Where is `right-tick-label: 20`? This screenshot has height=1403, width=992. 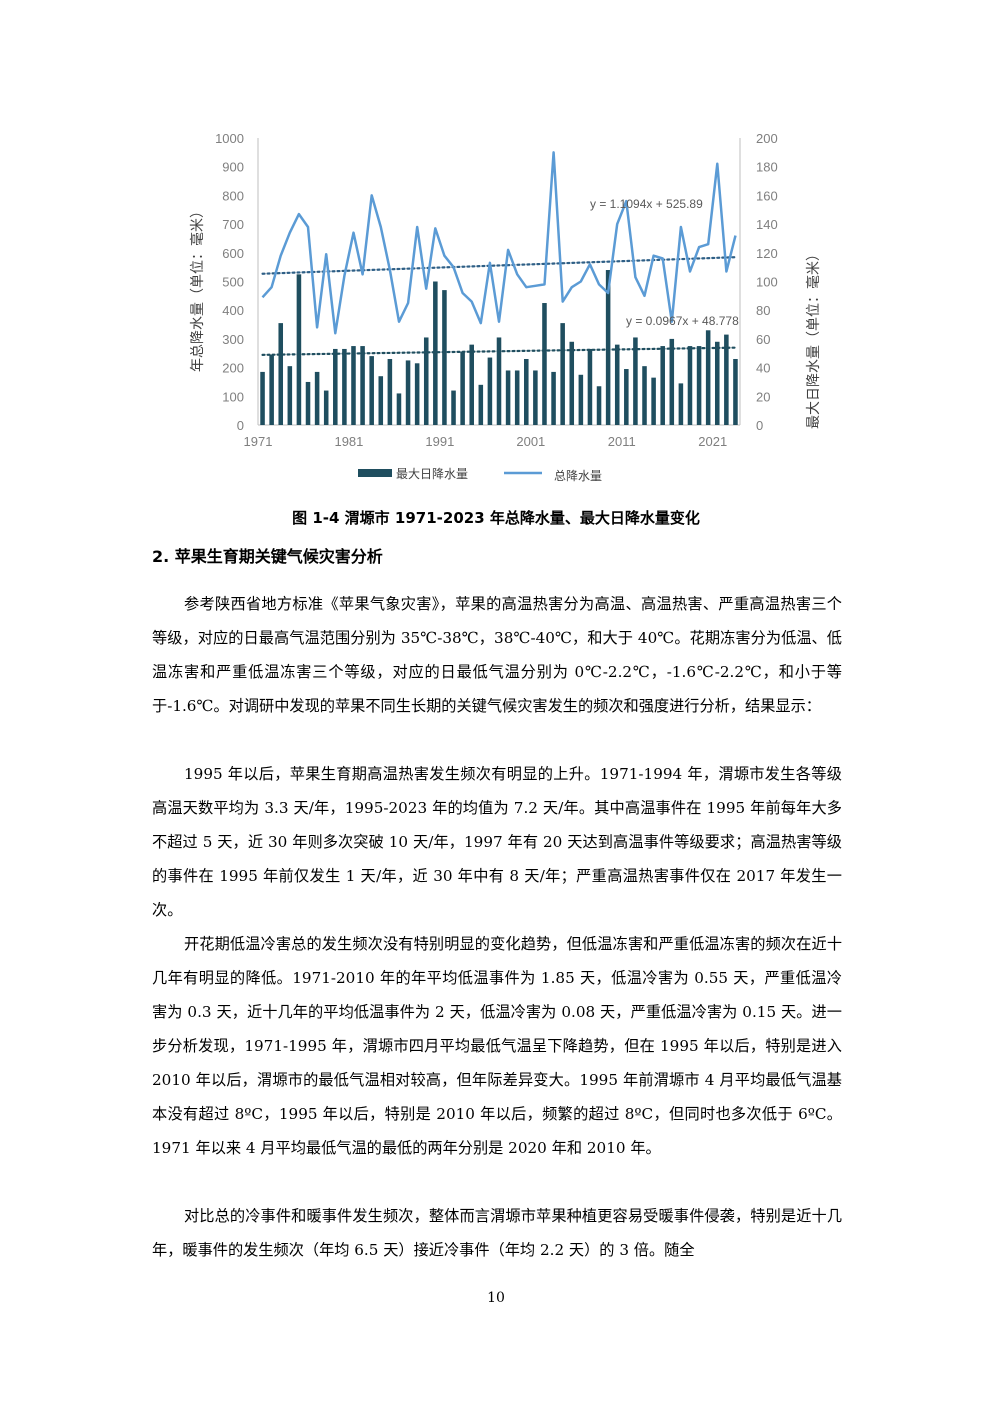
right-tick-label: 20 is located at coordinates (763, 396).